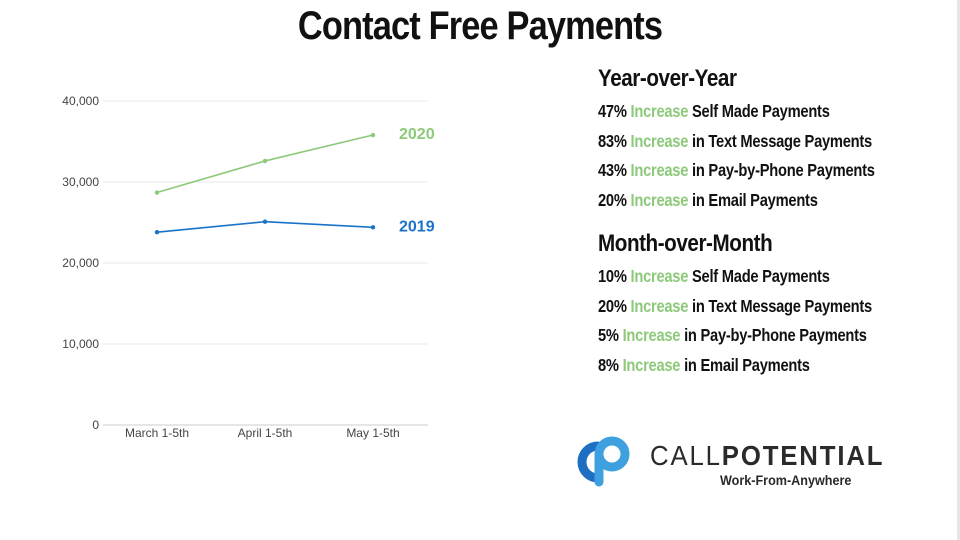 This screenshot has width=960, height=540. I want to click on stat-line: 43% Increase in Pay-by-Phone Payments, so click(736, 170).